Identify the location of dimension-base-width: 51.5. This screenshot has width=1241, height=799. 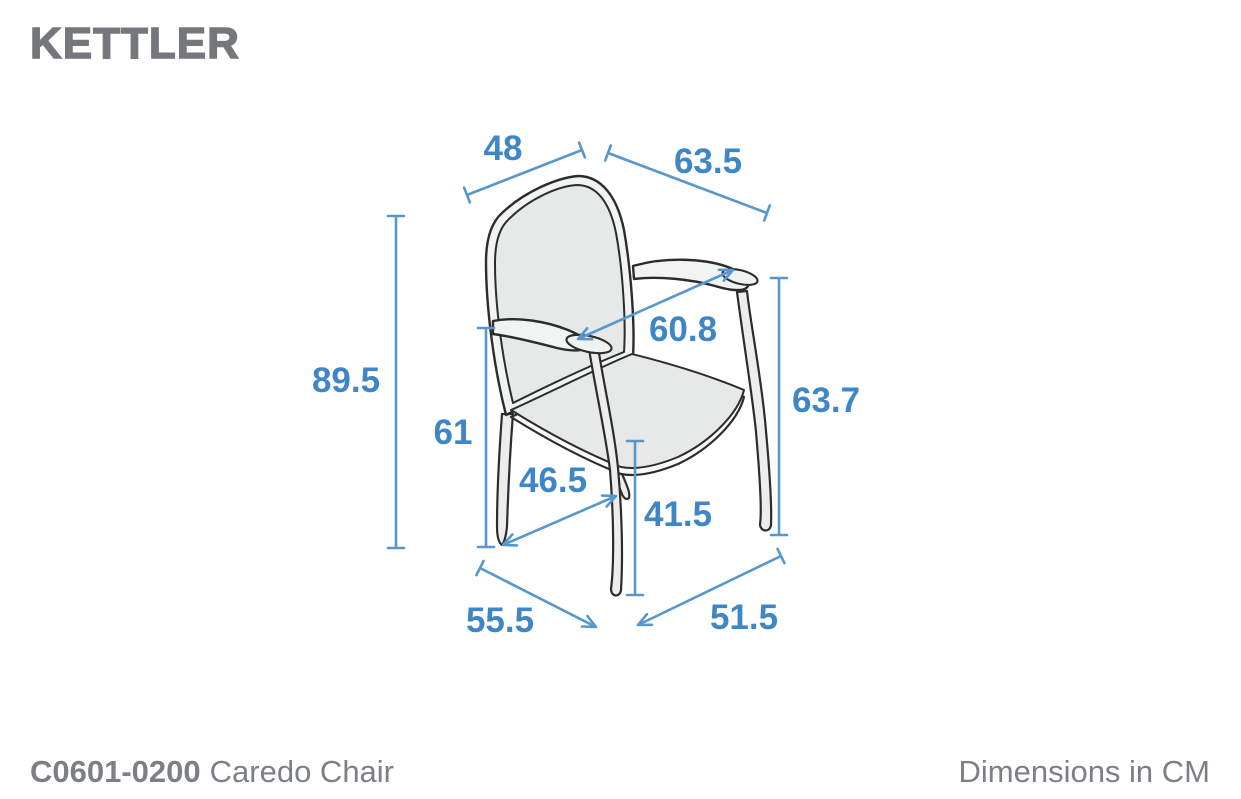
(711, 592).